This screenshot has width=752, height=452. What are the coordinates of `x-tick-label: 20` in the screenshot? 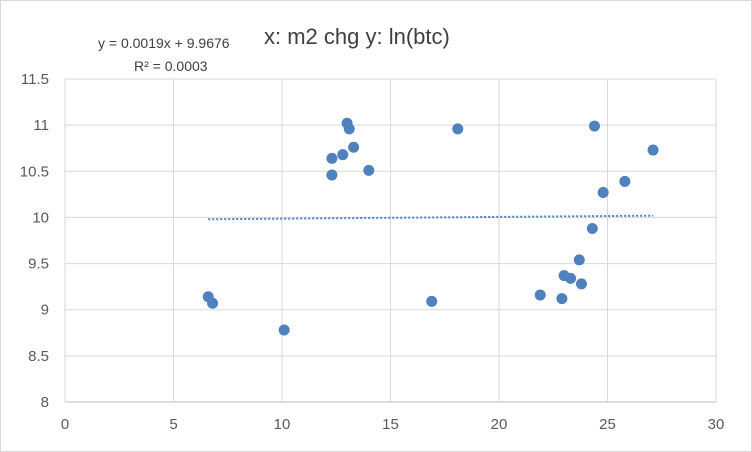 It's located at (499, 424).